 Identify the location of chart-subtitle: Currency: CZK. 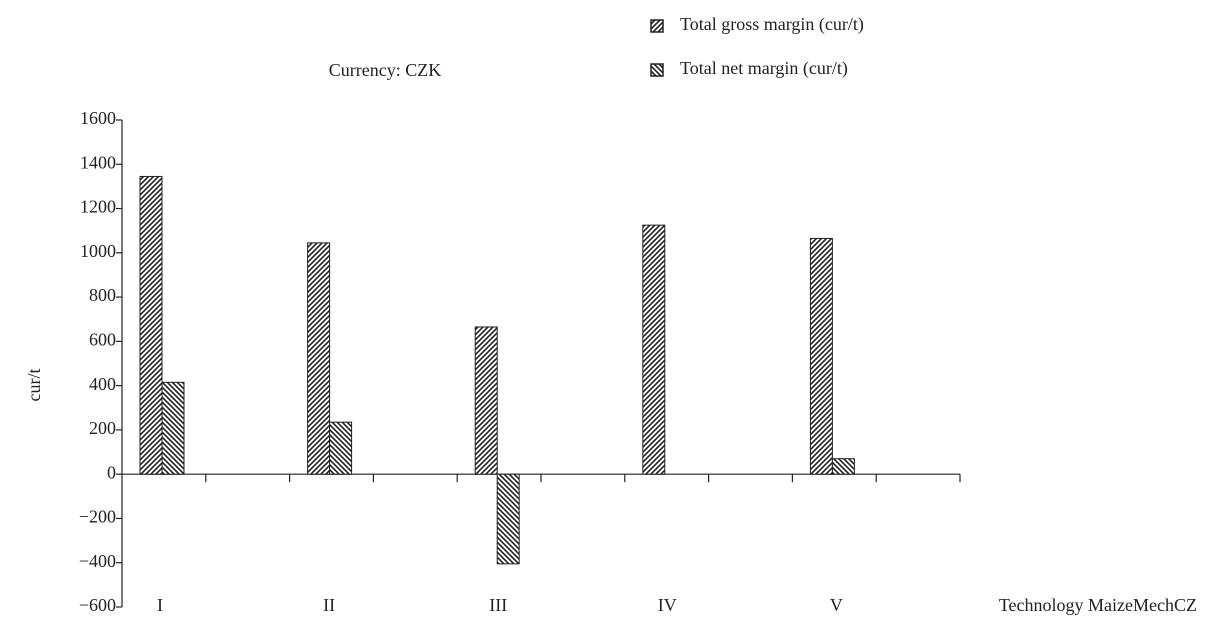
(385, 70).